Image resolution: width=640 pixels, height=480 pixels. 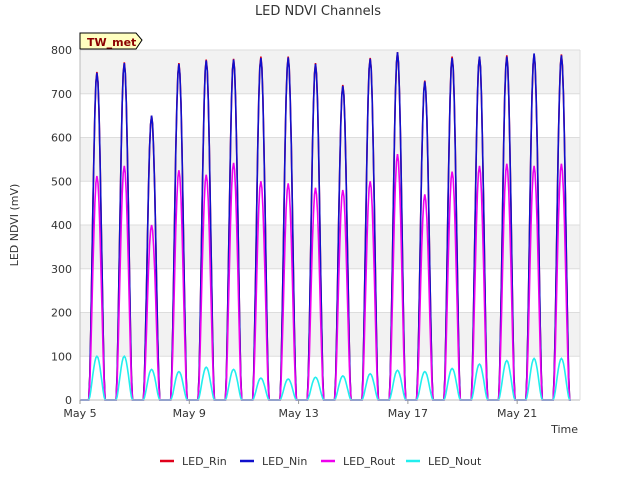 What do you see at coordinates (284, 461) in the screenshot?
I see `legend-label: LED_Nin` at bounding box center [284, 461].